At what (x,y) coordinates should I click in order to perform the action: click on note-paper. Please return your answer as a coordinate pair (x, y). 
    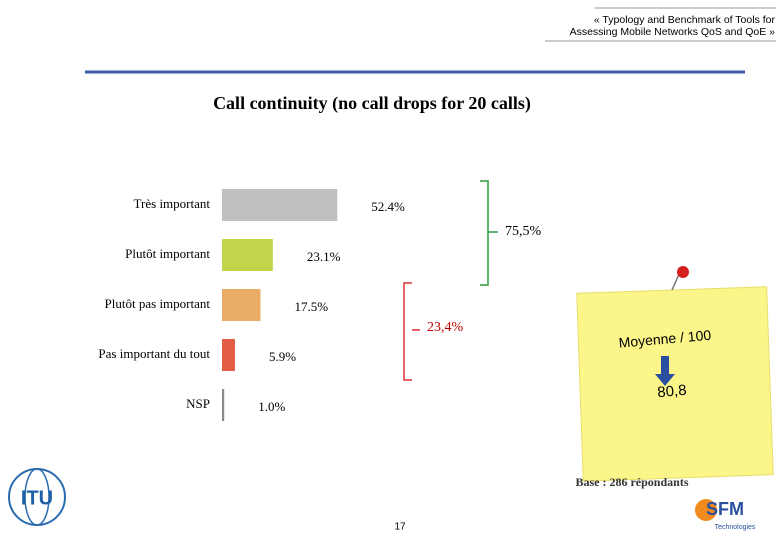
    Looking at the image, I should click on (675, 384).